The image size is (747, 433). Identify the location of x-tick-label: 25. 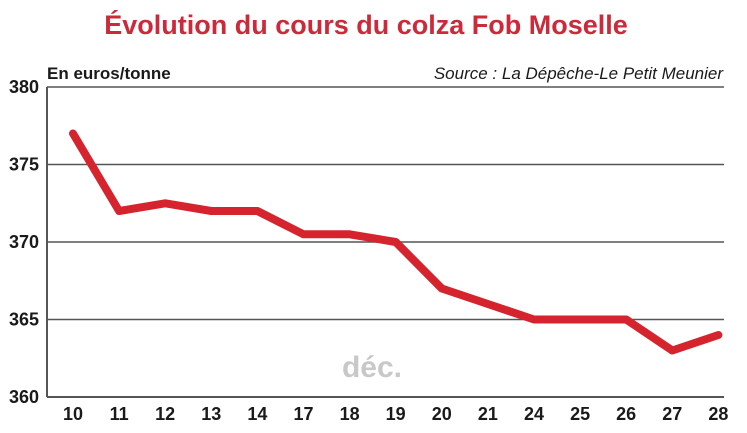
(580, 414).